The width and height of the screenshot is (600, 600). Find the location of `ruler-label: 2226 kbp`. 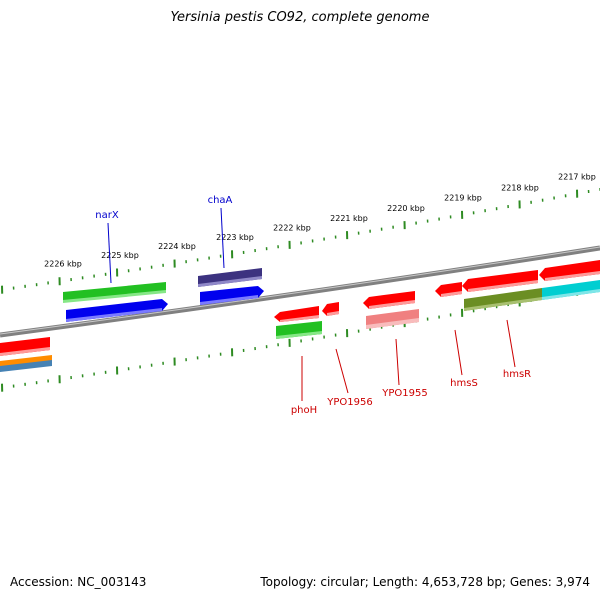

ruler-label: 2226 kbp is located at coordinates (63, 264).